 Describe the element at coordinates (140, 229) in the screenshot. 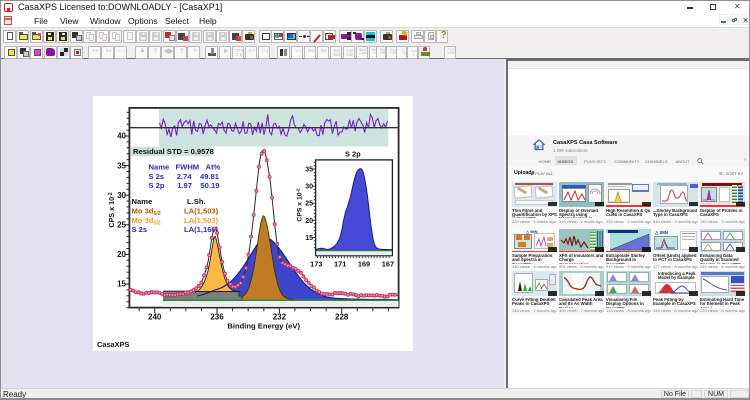

I see `svg-text: S 2s` at that location.